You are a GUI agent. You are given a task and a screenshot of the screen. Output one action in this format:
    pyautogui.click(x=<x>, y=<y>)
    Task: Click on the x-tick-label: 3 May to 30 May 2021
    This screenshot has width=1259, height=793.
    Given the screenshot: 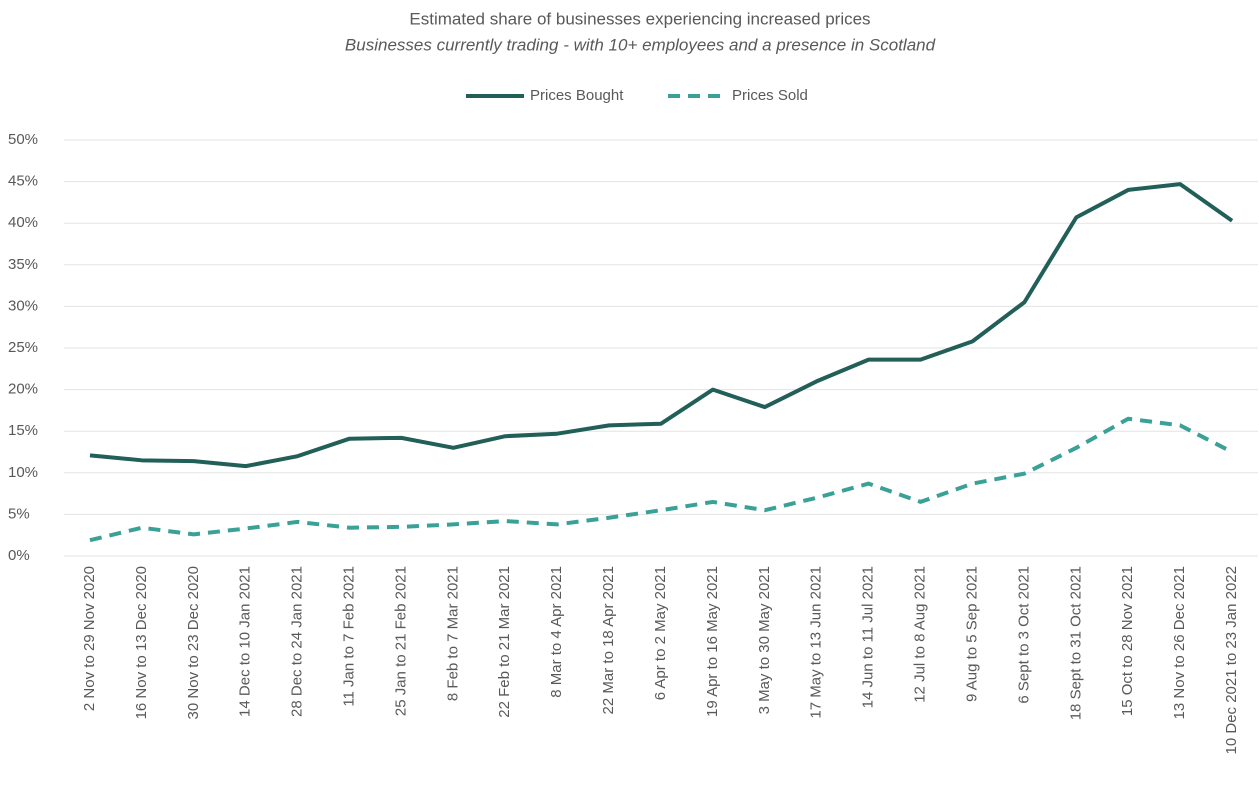 What is the action you would take?
    pyautogui.click(x=764, y=640)
    